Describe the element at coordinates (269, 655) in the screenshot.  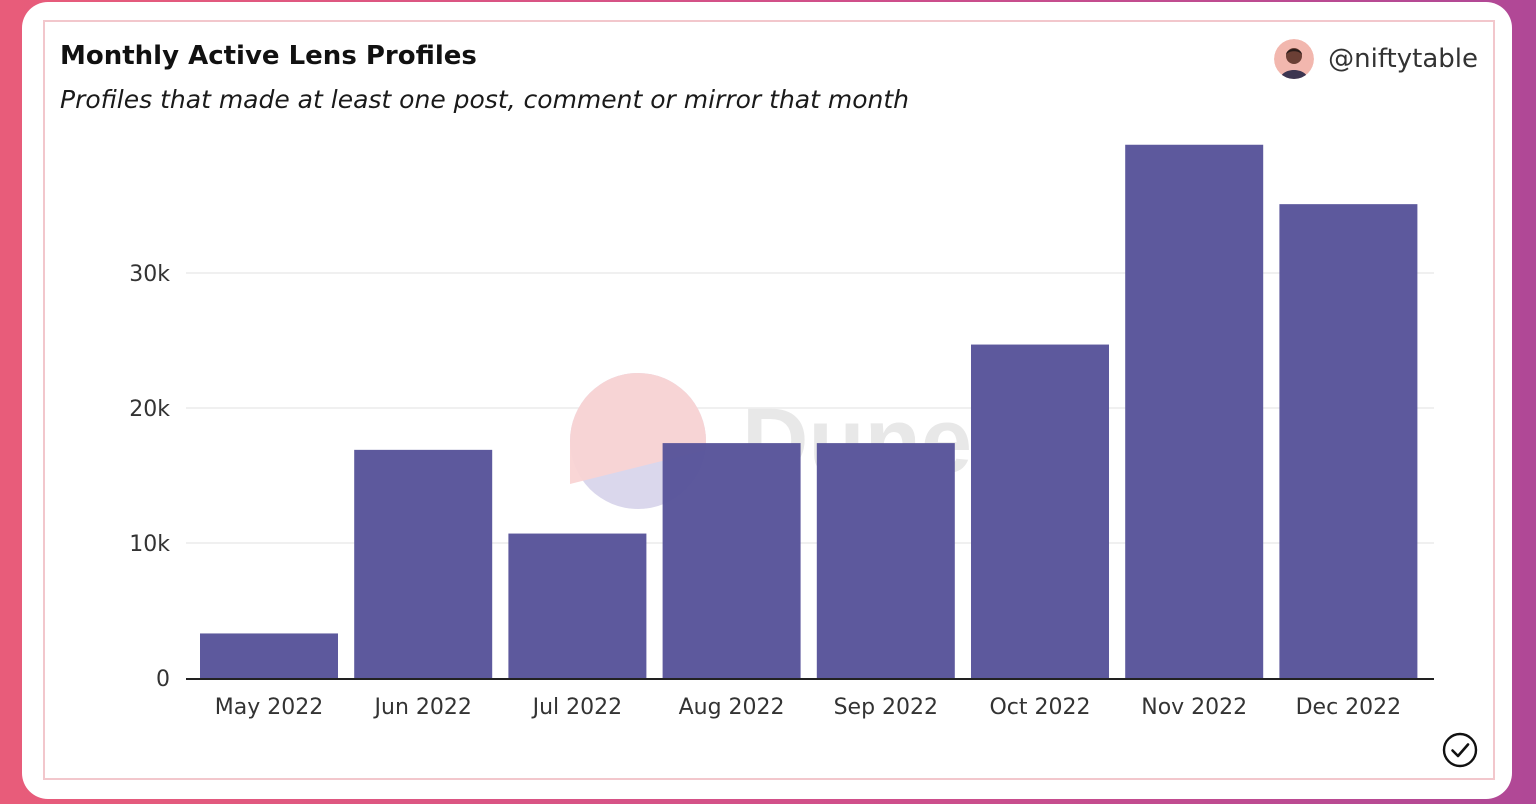
I see `bar-may-2022` at that location.